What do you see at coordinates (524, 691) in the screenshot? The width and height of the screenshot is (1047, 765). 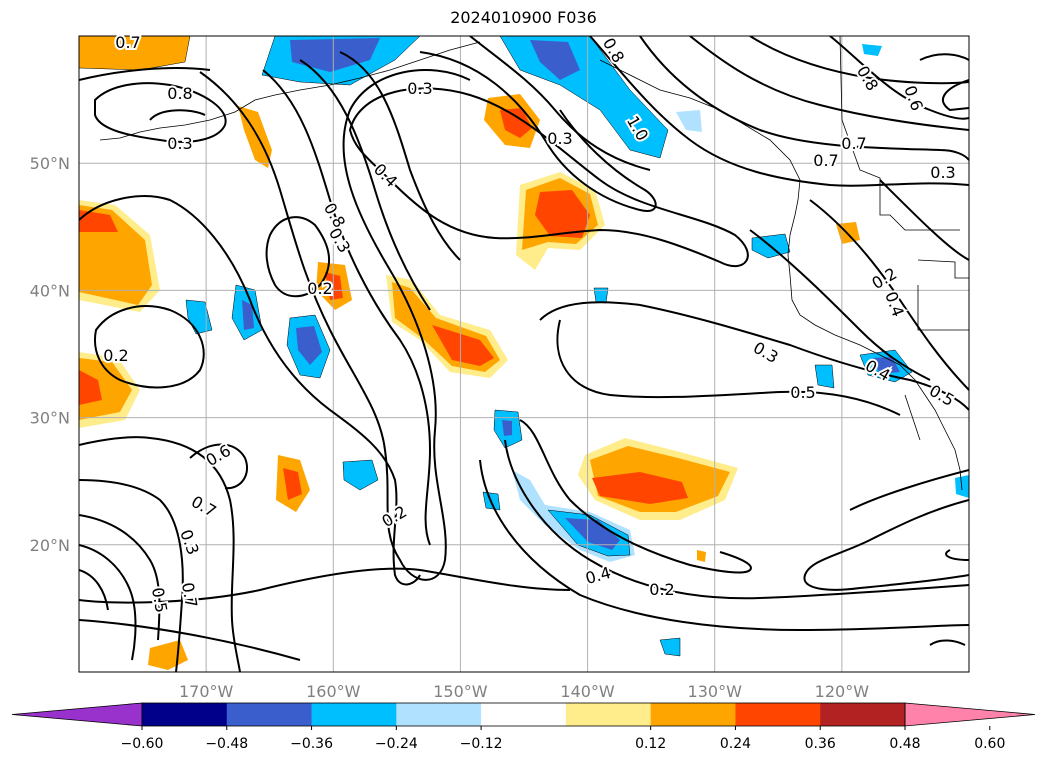 I see `longitude-labels: 170°W 160°W 150°W 140°W 130°W 120°W` at bounding box center [524, 691].